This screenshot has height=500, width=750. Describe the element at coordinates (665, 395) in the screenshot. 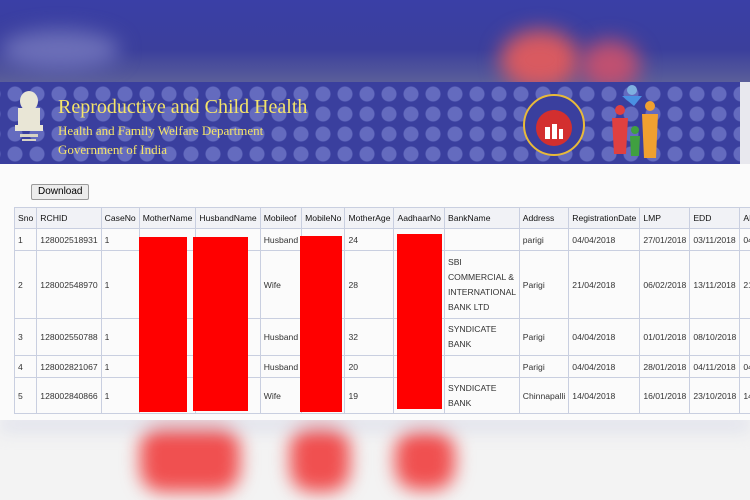

I see `cell-lmp: 16/01/2018` at that location.